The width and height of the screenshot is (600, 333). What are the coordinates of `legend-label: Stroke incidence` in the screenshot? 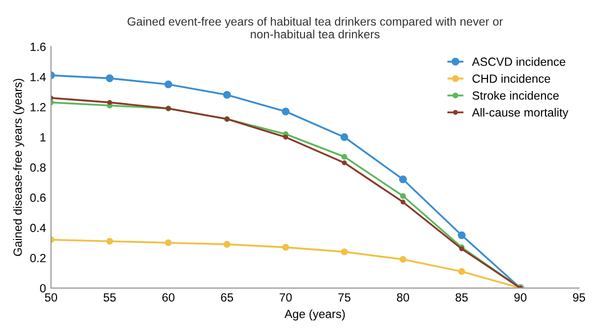 It's located at (515, 95).